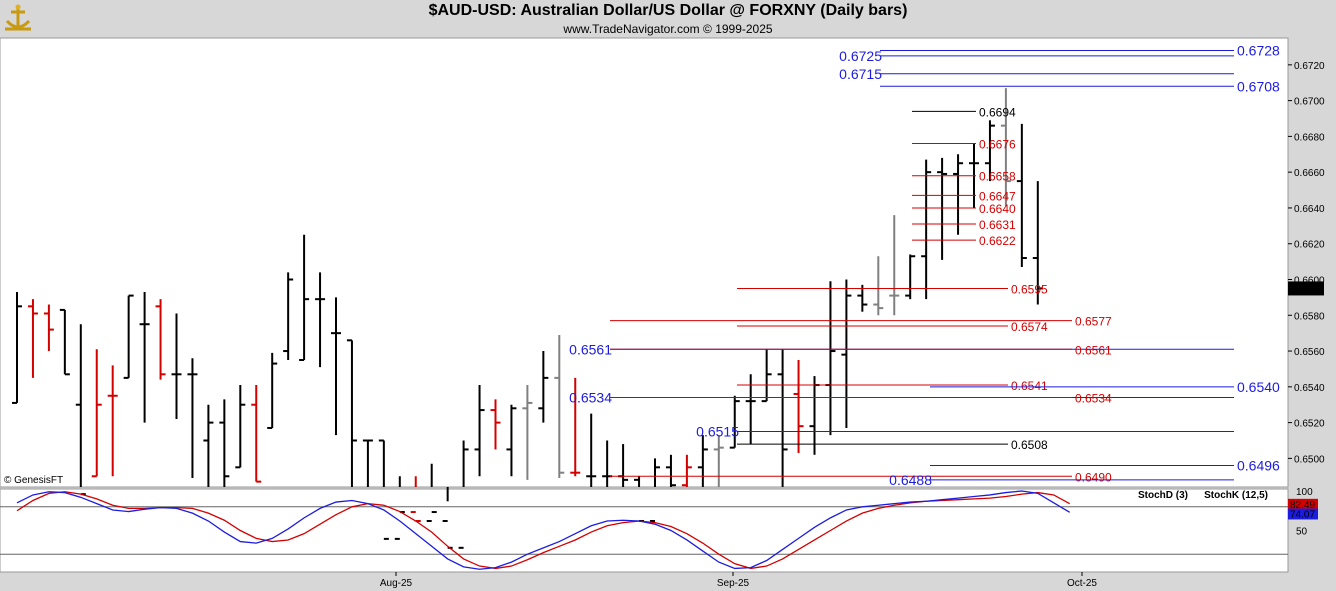 This screenshot has width=1336, height=591. I want to click on level-label: 0.6488, so click(910, 480).